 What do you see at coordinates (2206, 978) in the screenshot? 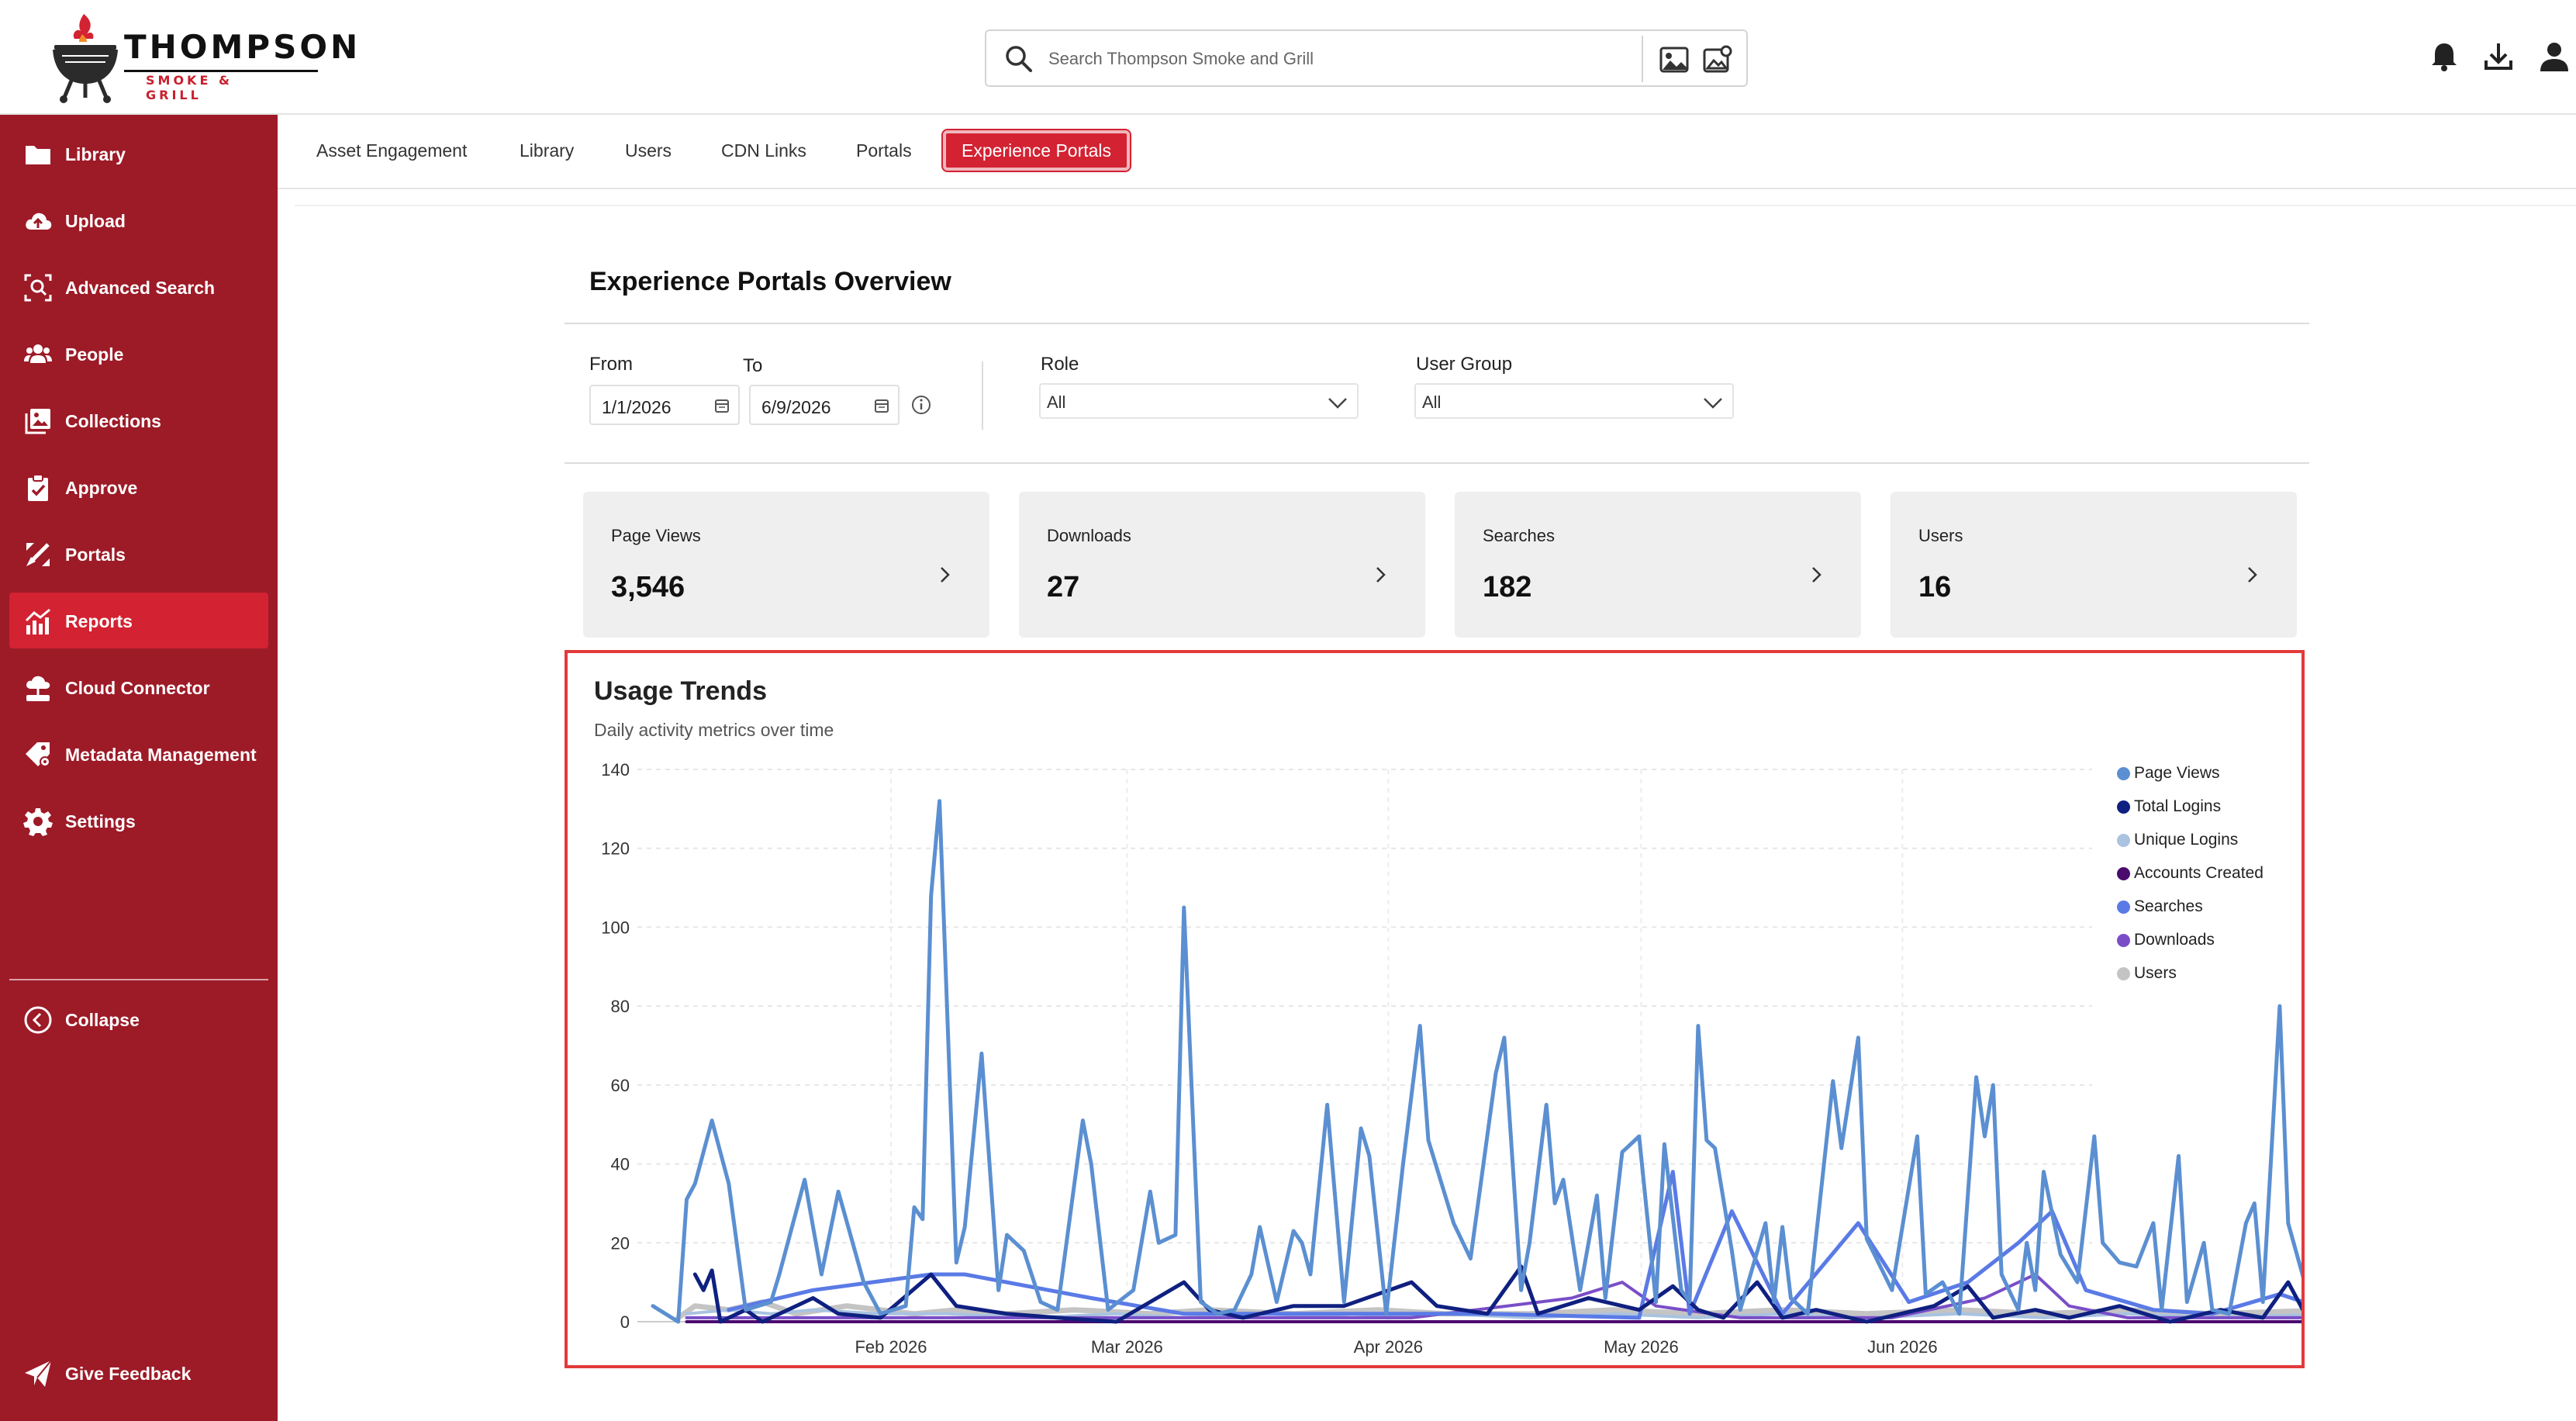
I see `legend-item-users: Users` at bounding box center [2206, 978].